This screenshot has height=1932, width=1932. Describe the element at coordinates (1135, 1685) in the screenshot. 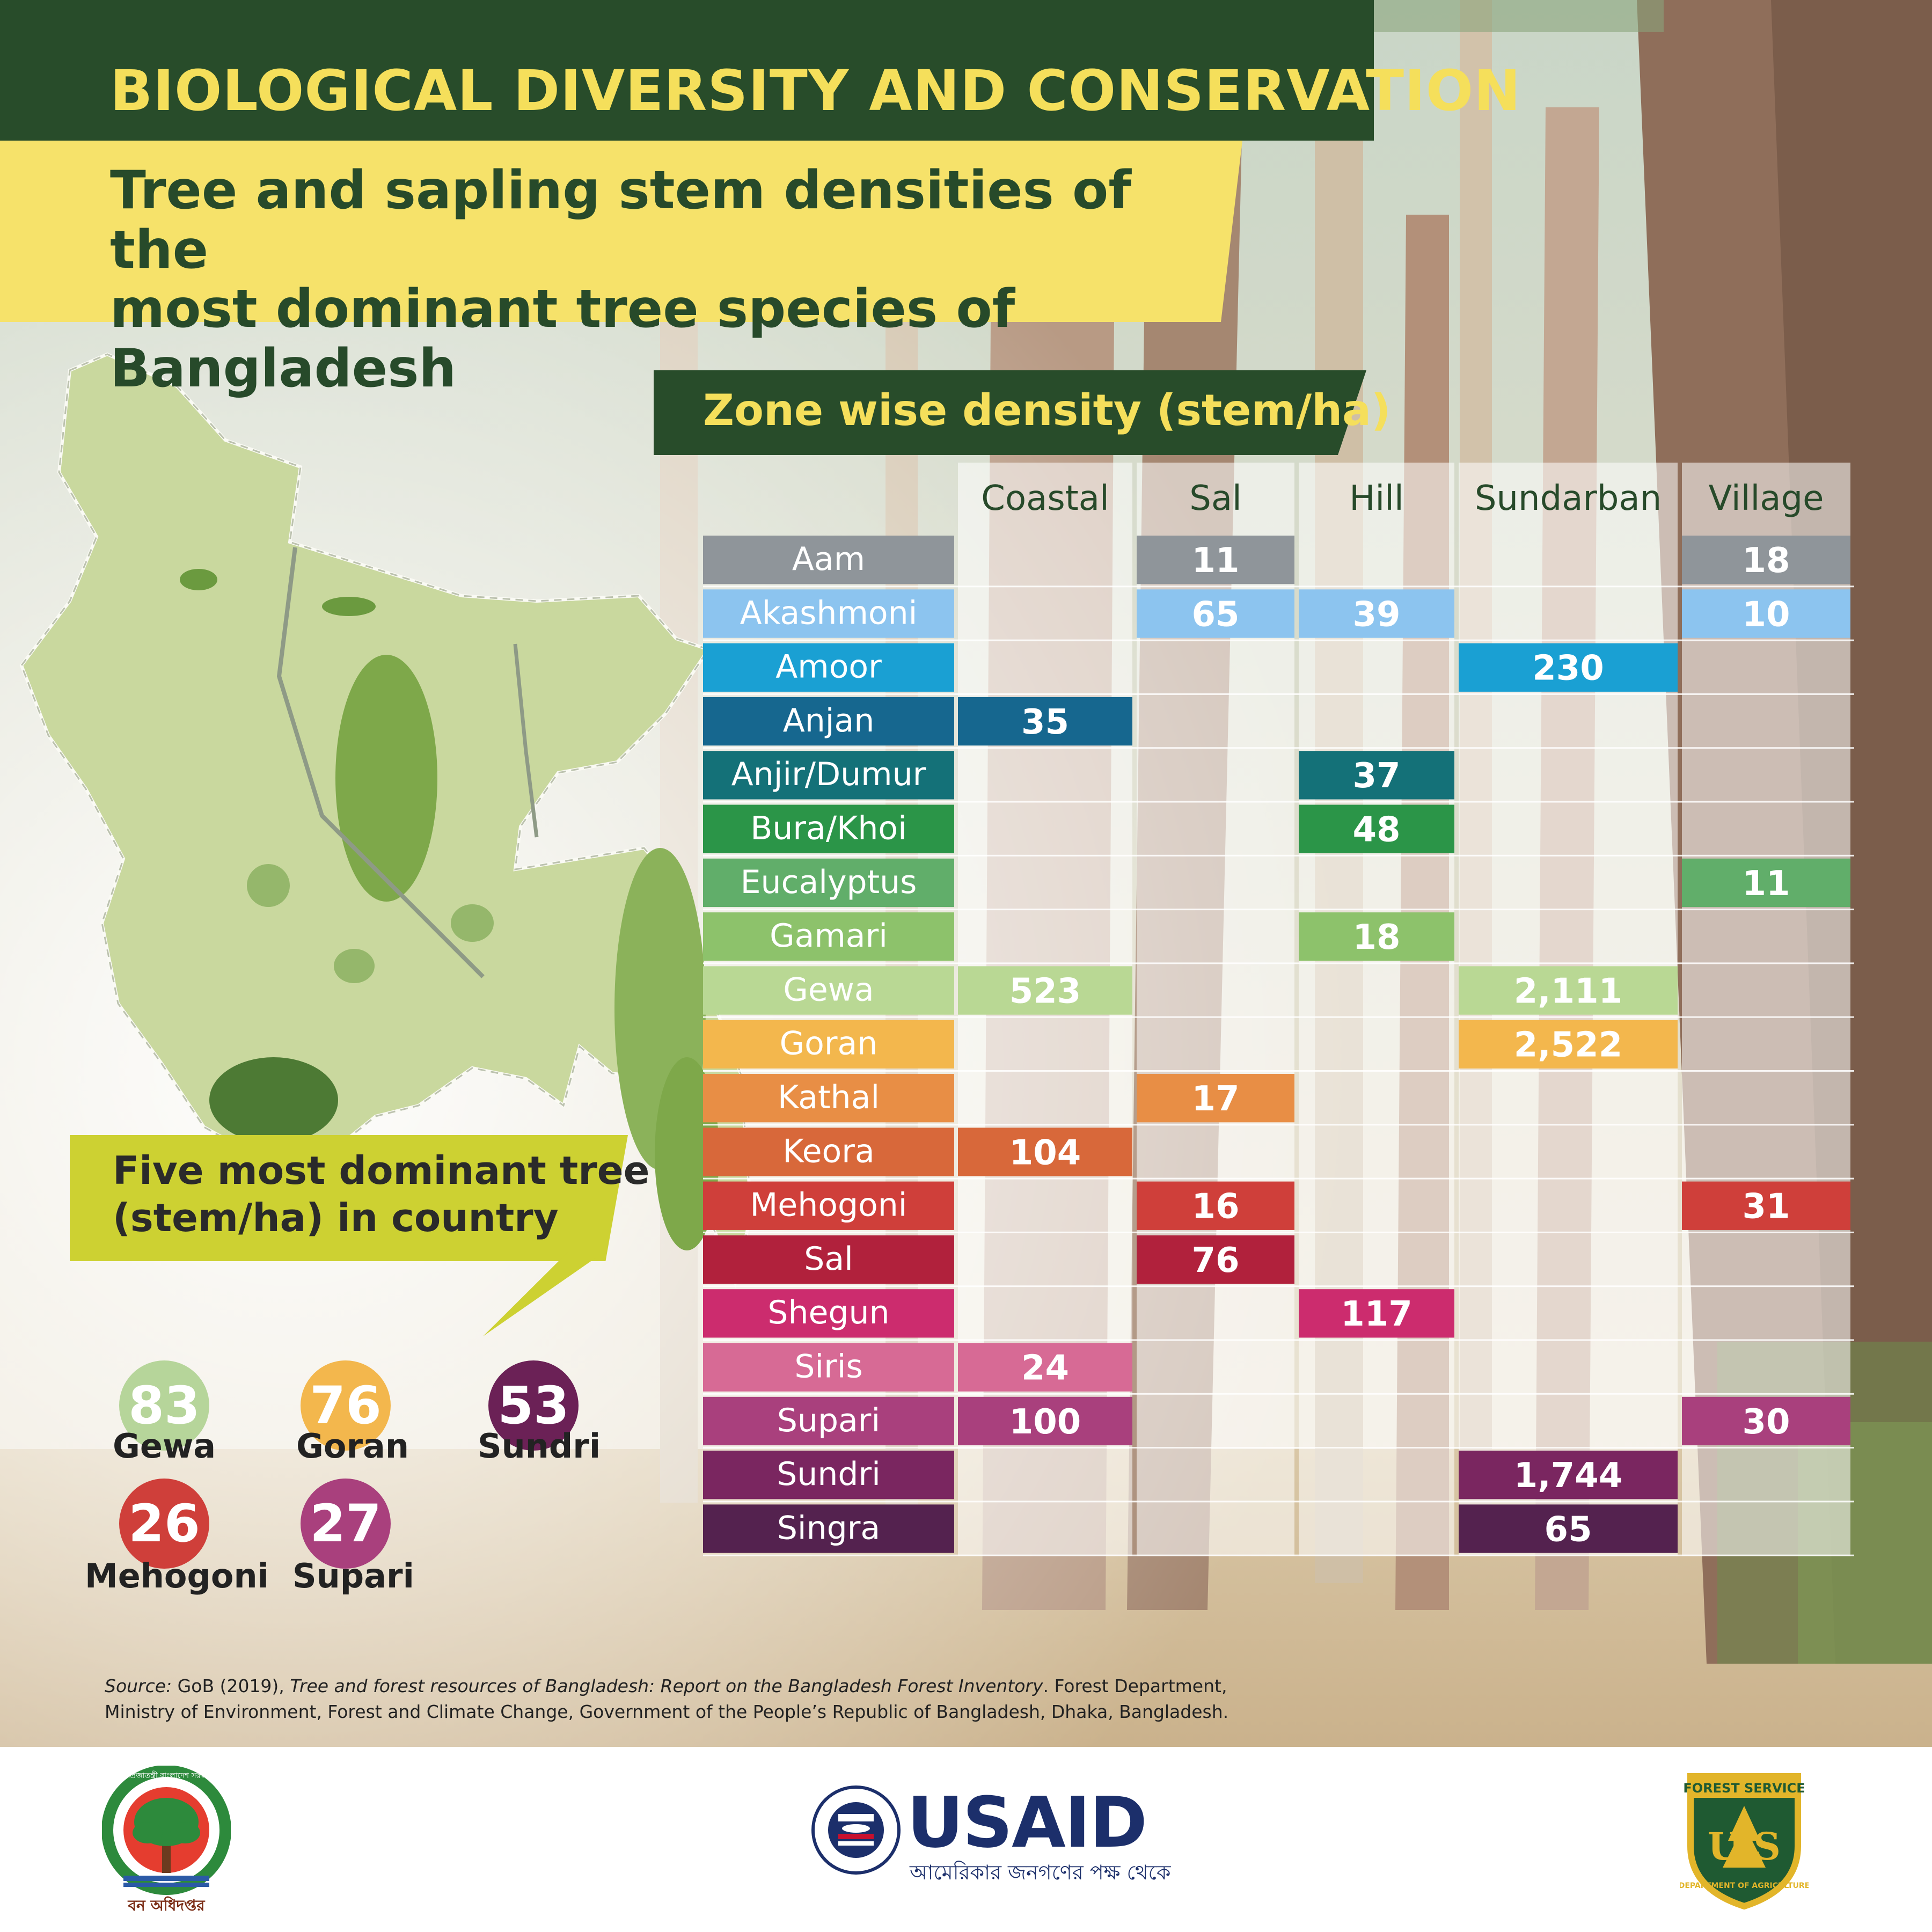

I see `source-publisher: . Forest Department,` at that location.